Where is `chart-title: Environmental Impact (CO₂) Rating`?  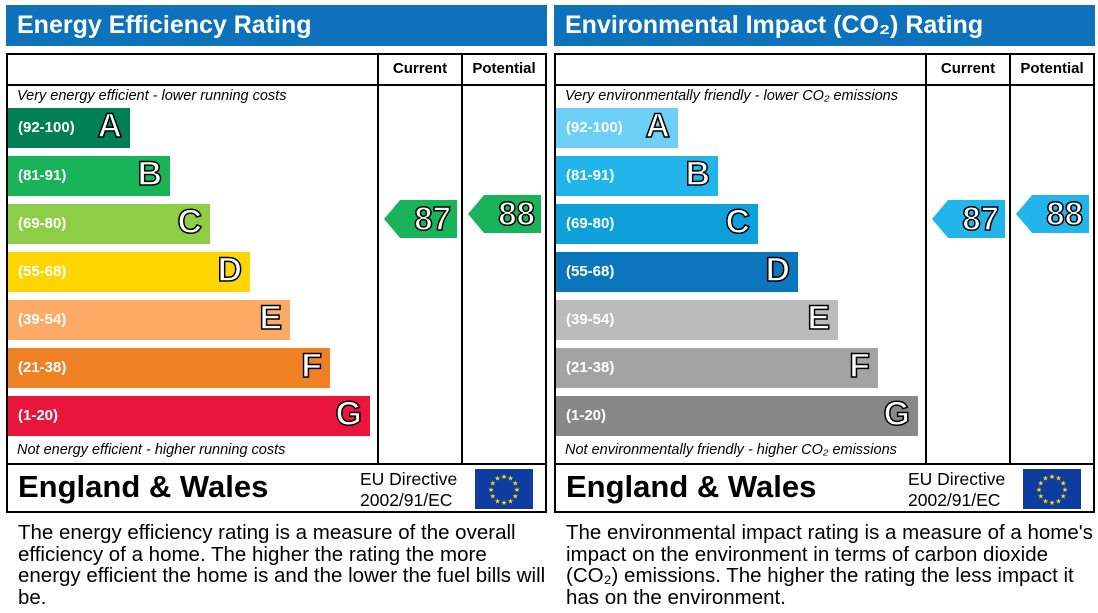 chart-title: Environmental Impact (CO₂) Rating is located at coordinates (824, 25).